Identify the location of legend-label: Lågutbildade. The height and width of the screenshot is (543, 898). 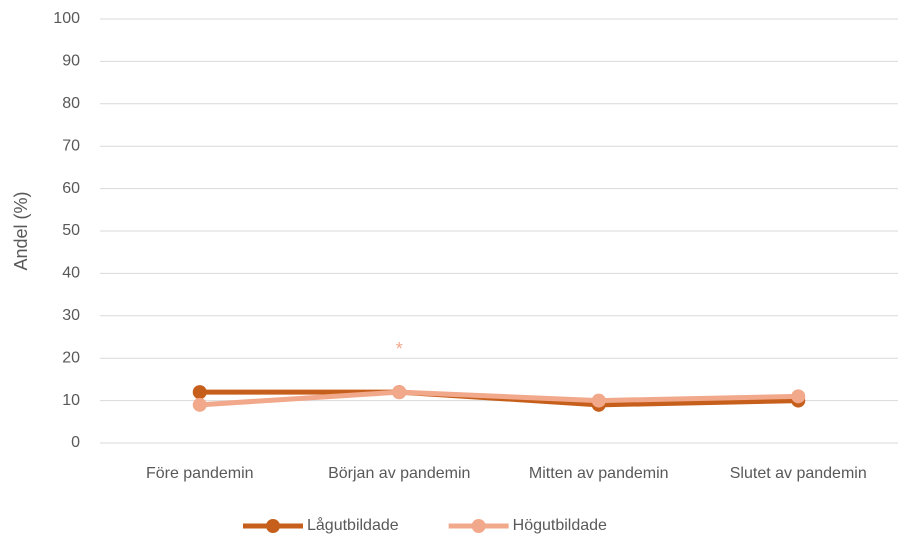
(353, 525).